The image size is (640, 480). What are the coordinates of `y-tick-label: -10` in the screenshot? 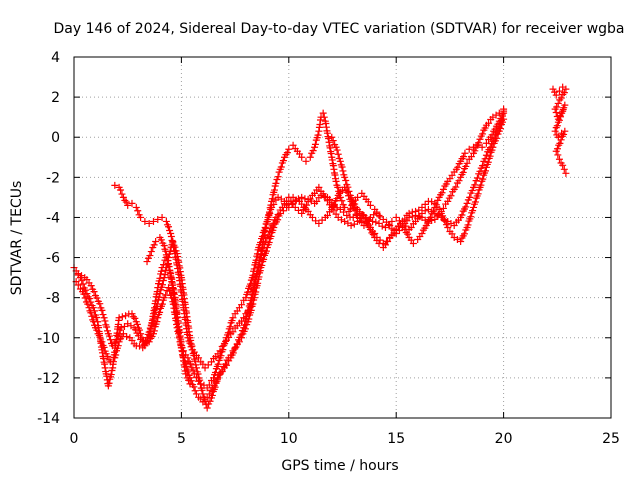 It's located at (48, 339).